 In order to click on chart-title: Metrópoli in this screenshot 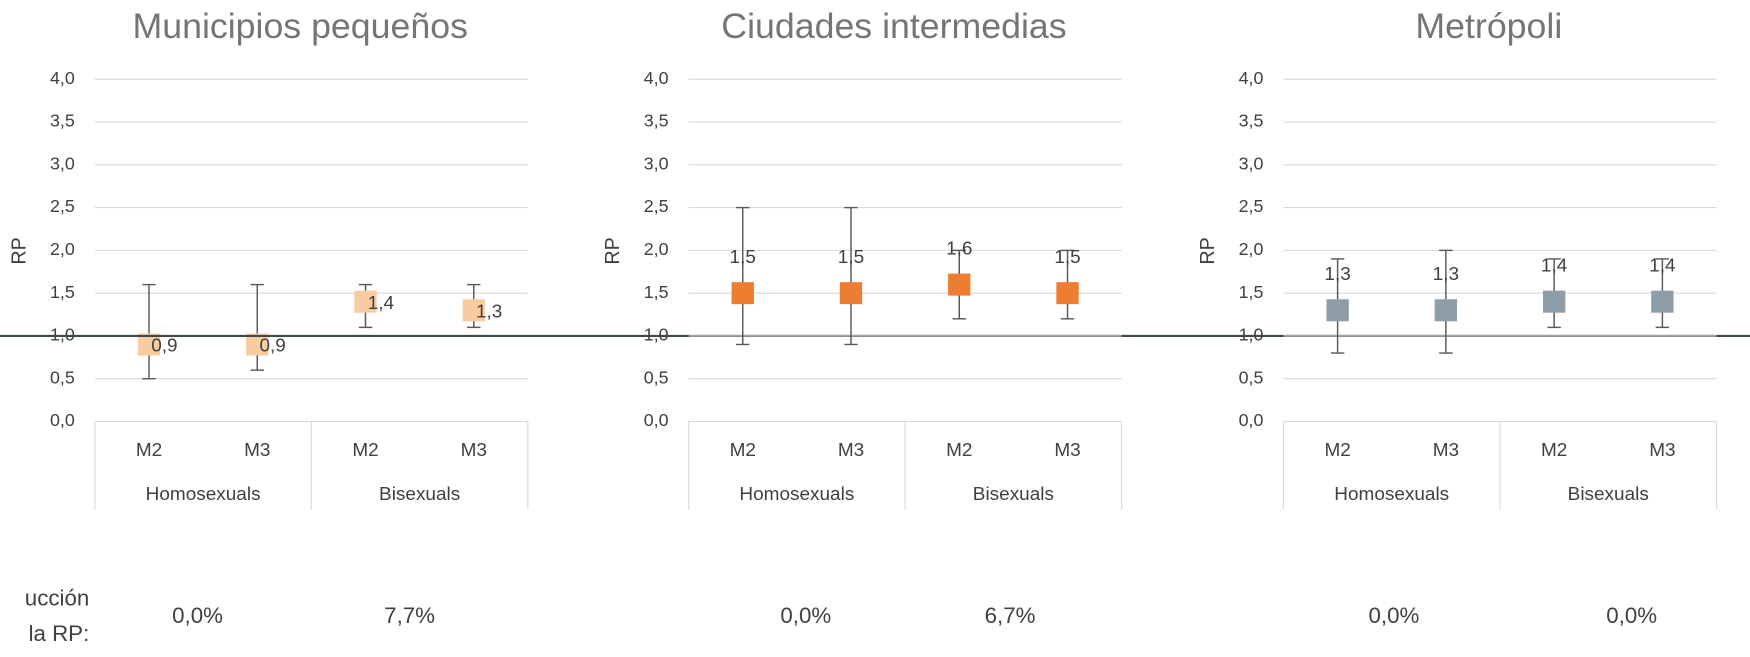, I will do `click(1488, 26)`.